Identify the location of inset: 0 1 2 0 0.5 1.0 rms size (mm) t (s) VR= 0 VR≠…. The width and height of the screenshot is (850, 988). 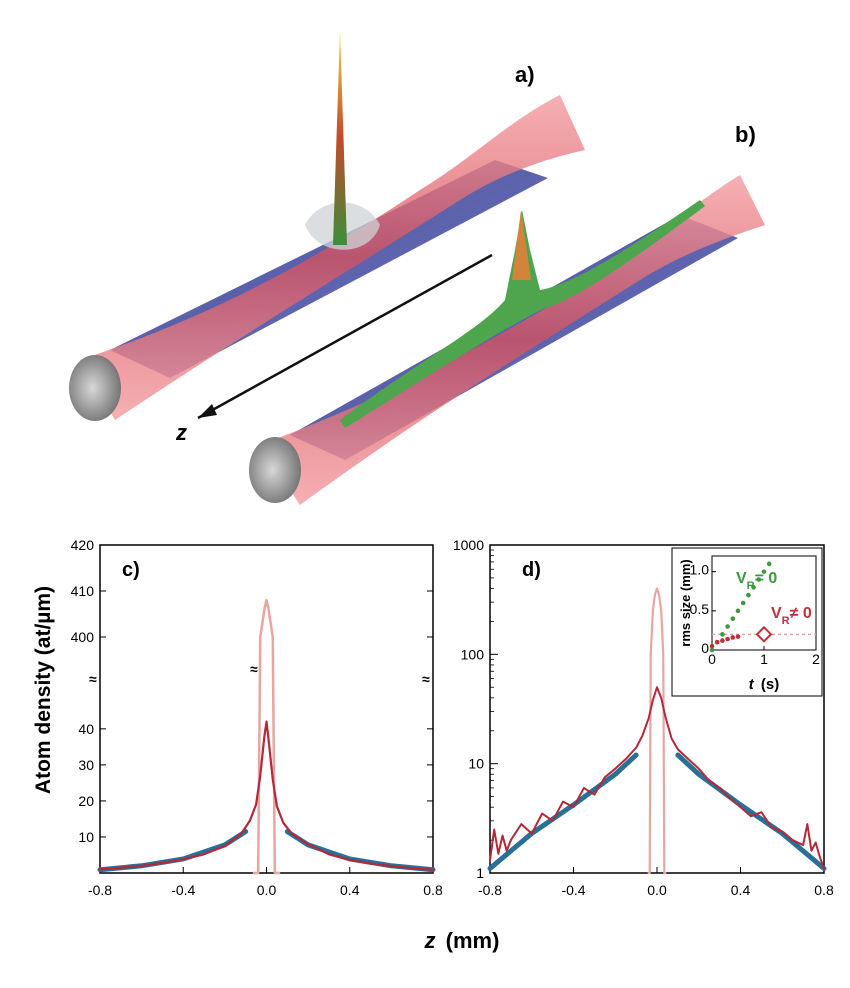
(747, 622).